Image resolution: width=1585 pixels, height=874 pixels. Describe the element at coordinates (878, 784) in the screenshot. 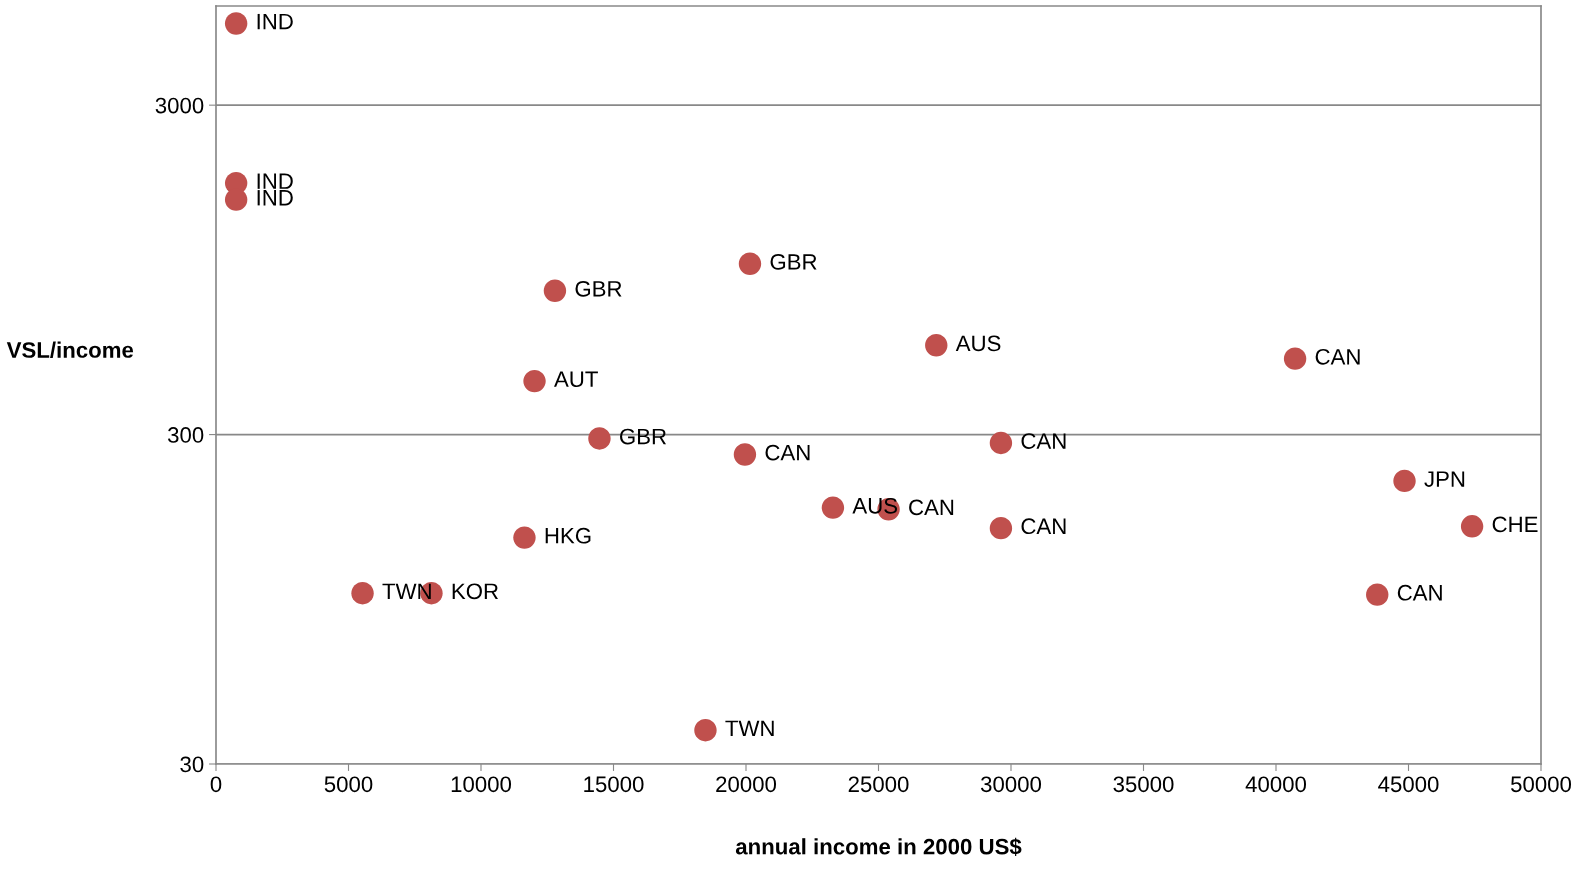

I see `x-tick-label: 25000` at that location.